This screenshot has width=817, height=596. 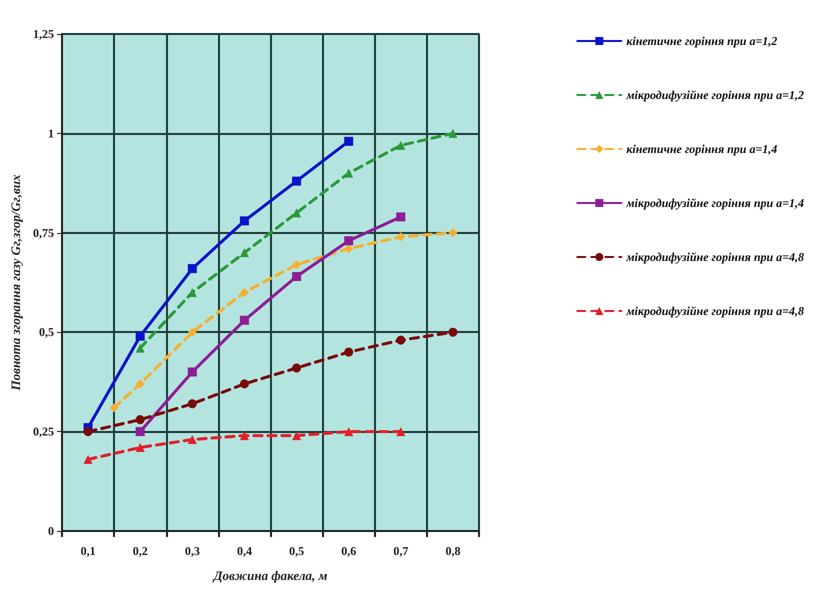 I want to click on y-tick-label: 1, so click(x=51, y=133).